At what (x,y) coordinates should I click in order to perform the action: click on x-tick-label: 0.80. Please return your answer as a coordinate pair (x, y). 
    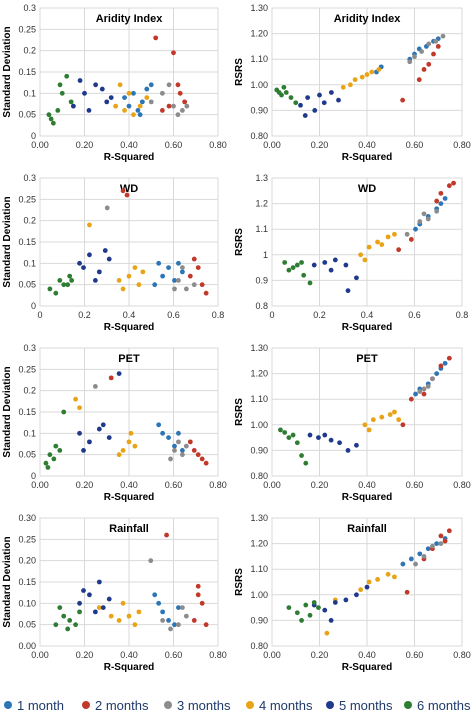
    Looking at the image, I should click on (218, 485).